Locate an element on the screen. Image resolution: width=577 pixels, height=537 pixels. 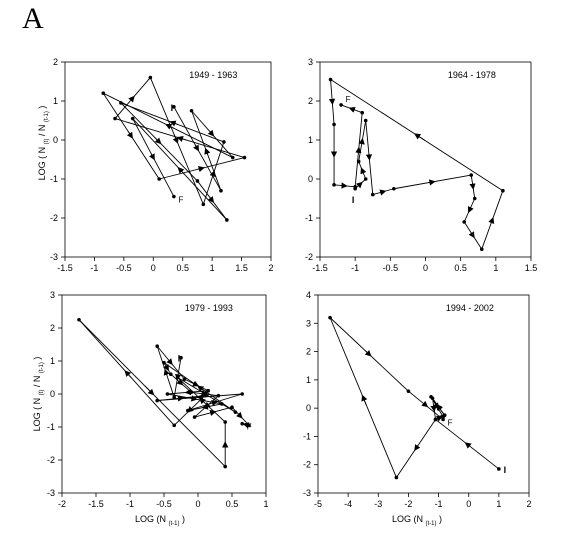
trajectory-loop-arrow is located at coordinates (439, 408).